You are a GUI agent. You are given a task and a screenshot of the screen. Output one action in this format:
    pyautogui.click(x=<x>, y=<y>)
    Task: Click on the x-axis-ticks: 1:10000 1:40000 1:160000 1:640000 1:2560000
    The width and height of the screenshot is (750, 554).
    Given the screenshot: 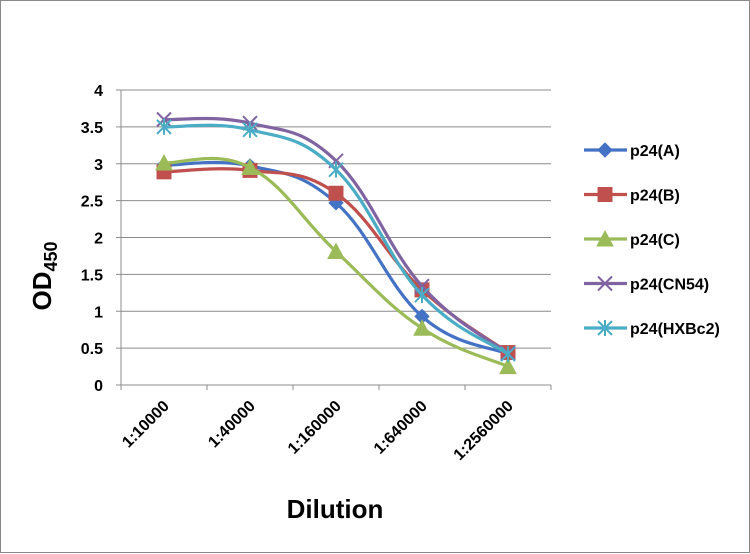 What is the action you would take?
    pyautogui.click(x=318, y=431)
    